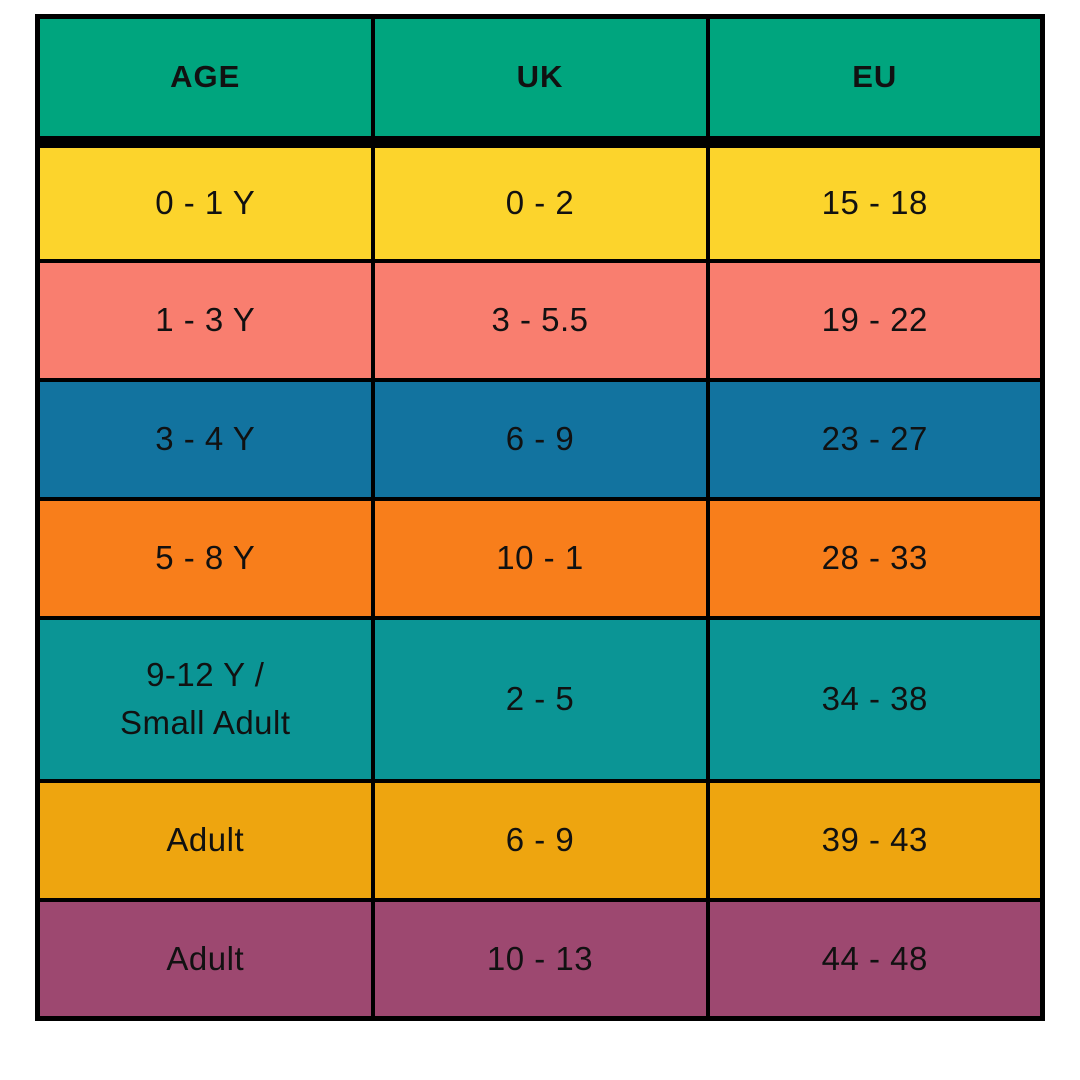 The image size is (1080, 1080). What do you see at coordinates (875, 320) in the screenshot?
I see `eu-cell: 19 - 22` at bounding box center [875, 320].